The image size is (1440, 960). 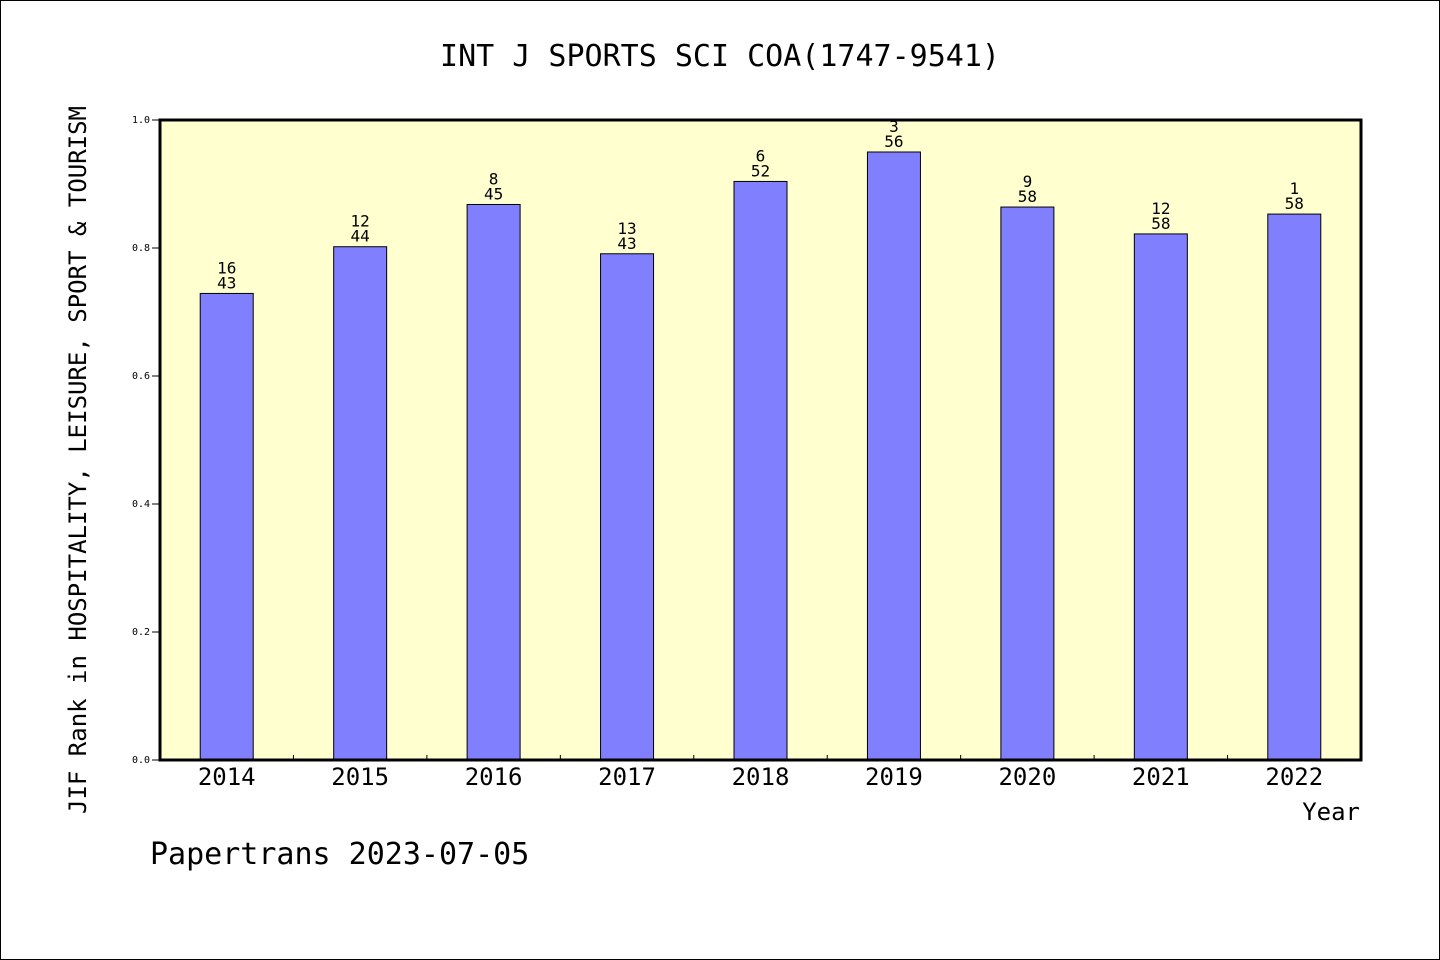 What do you see at coordinates (141, 120) in the screenshot?
I see `y-tick-label: 1.0` at bounding box center [141, 120].